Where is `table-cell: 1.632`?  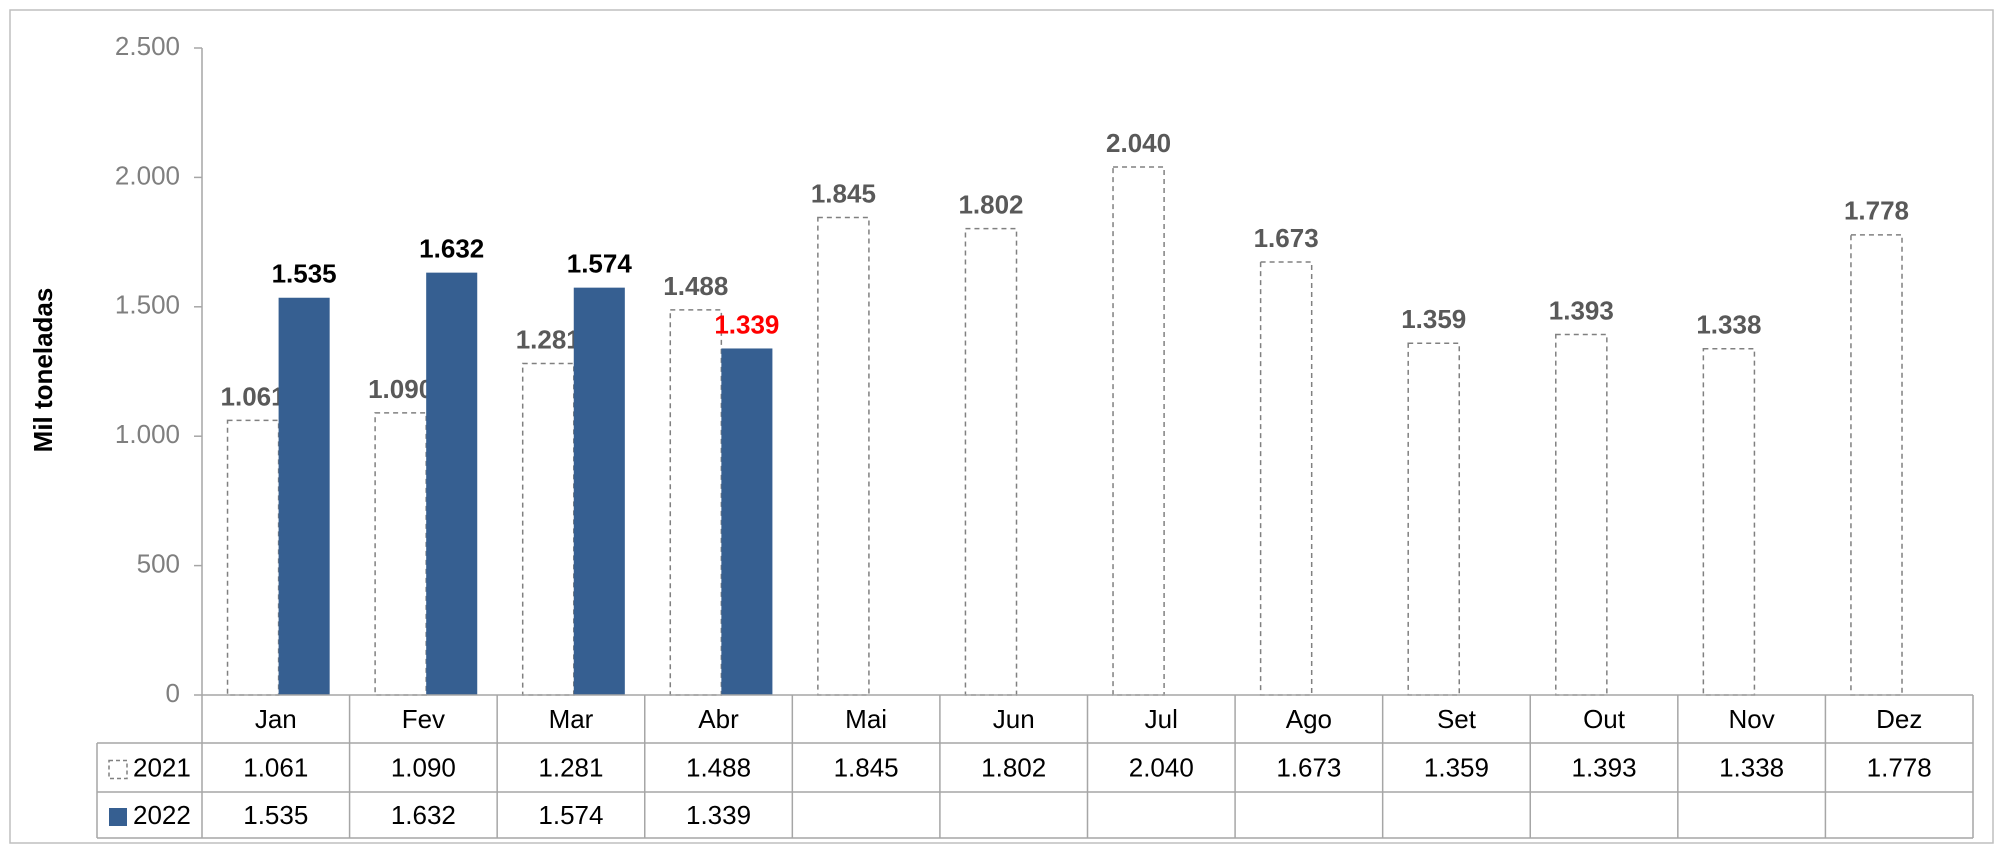 table-cell: 1.632 is located at coordinates (423, 815).